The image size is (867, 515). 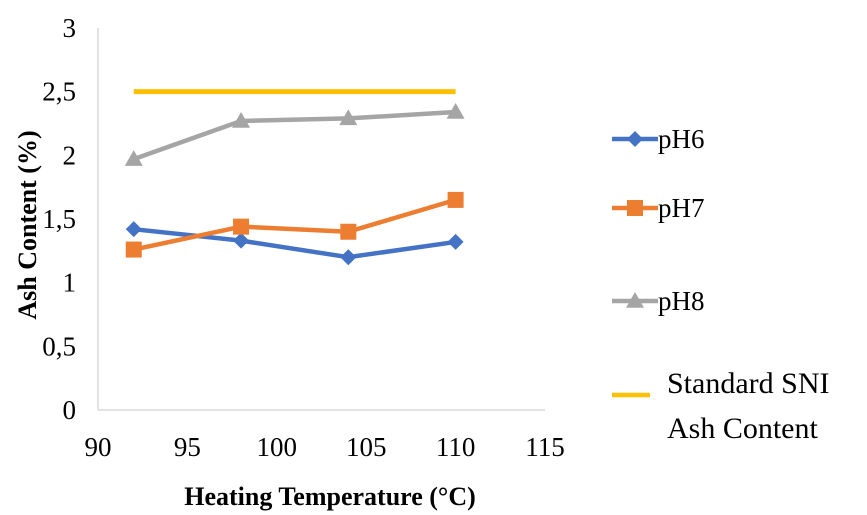 What do you see at coordinates (366, 447) in the screenshot?
I see `x-tick-label: 105` at bounding box center [366, 447].